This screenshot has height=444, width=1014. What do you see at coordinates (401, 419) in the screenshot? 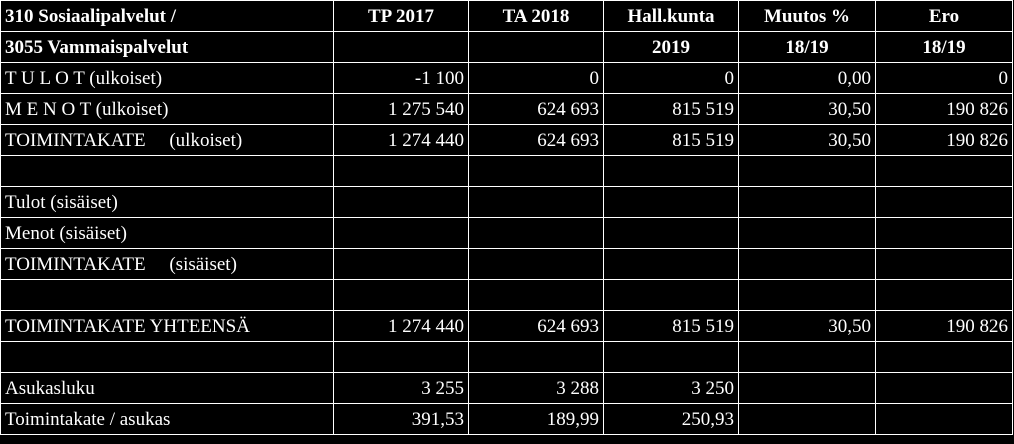
I see `cell-tp2017: 391,53` at bounding box center [401, 419].